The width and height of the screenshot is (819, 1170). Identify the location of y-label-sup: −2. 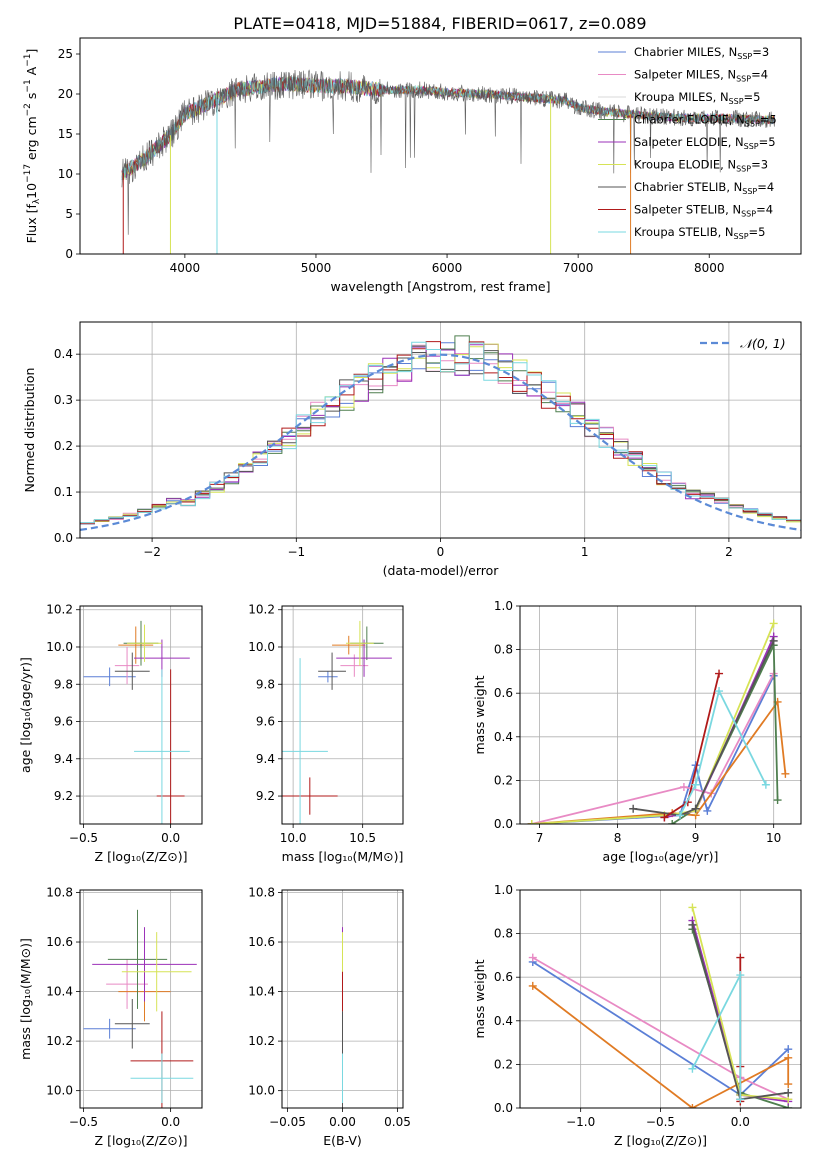
(28, 109).